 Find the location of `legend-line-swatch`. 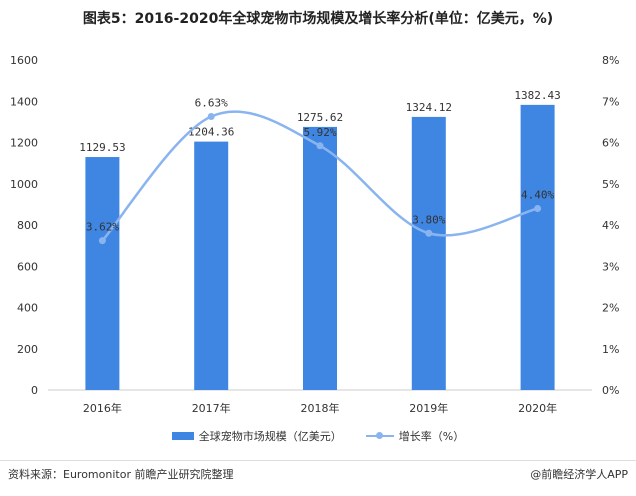

legend-line-swatch is located at coordinates (379, 436).